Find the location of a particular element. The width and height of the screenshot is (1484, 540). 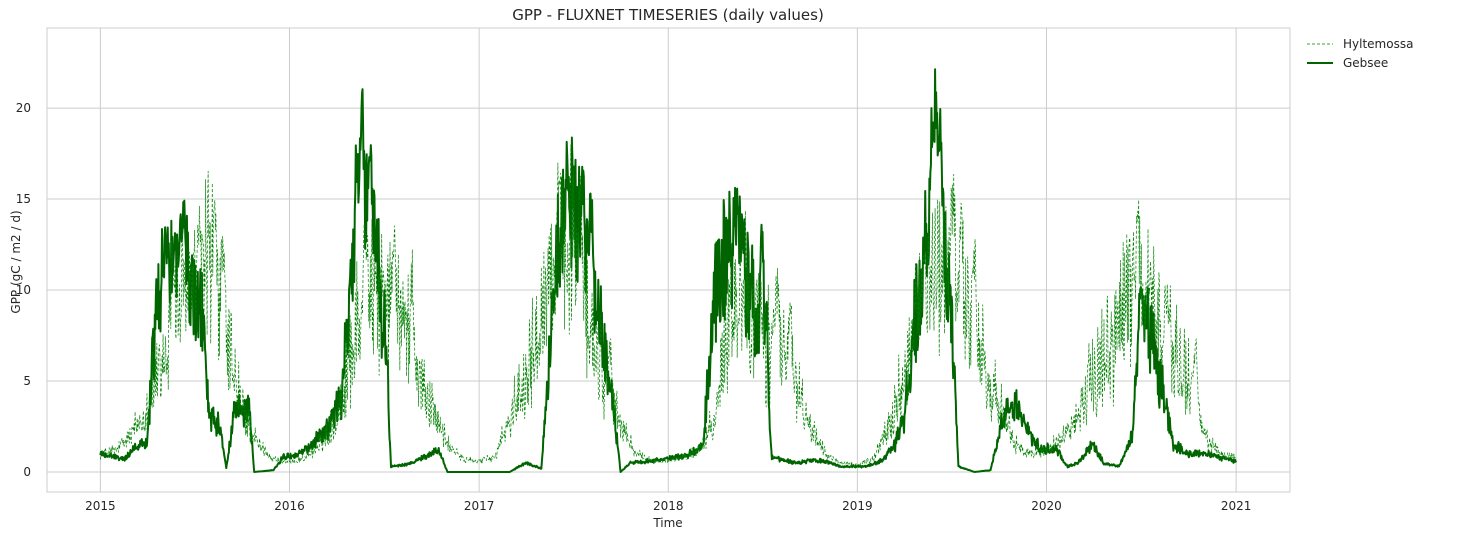

x-tick-label: 2021 is located at coordinates (1236, 506).